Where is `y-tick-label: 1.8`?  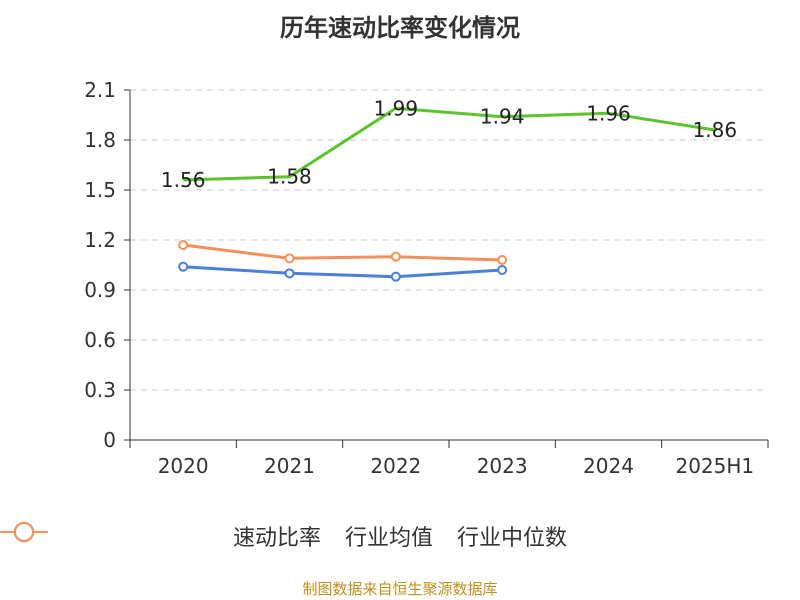
y-tick-label: 1.8 is located at coordinates (100, 140).